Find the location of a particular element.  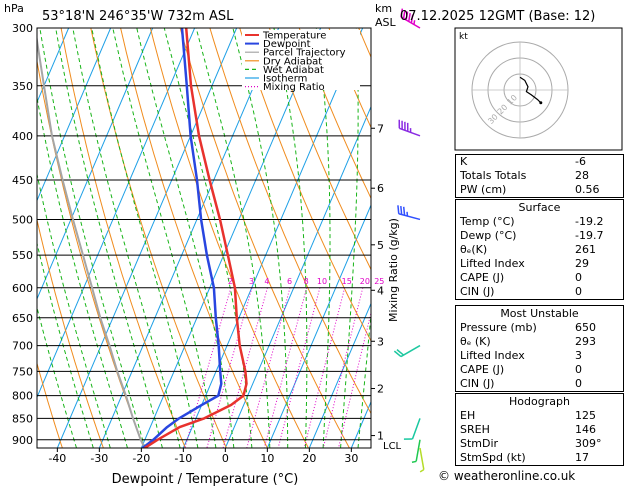

legend-item: Wet Adiabat is located at coordinates (293, 70).